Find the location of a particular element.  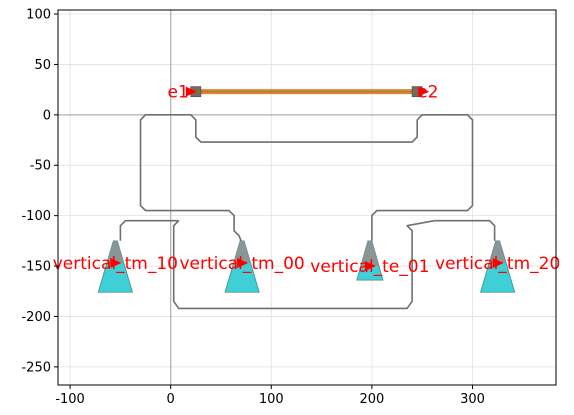

x-axis-ticks: -100 0 100 200 300 is located at coordinates (270, 396).